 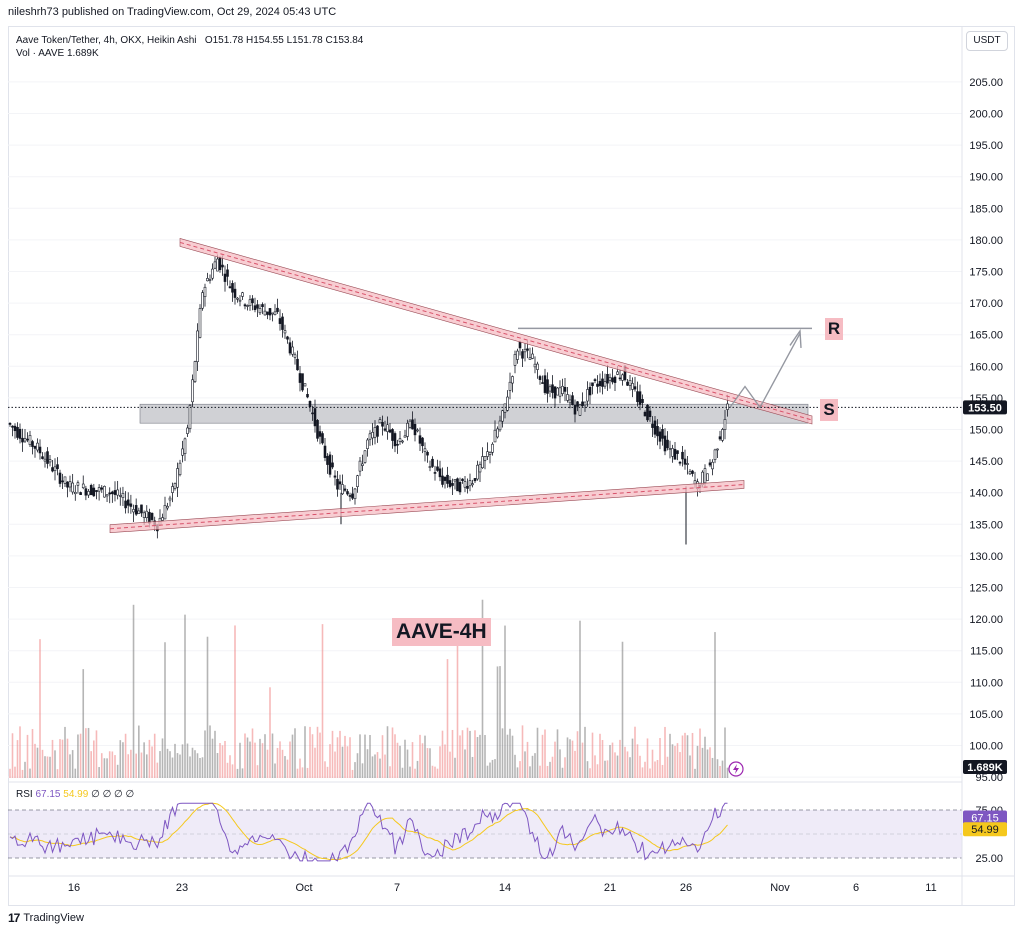 What do you see at coordinates (610, 888) in the screenshot?
I see `time-tick-label: 21` at bounding box center [610, 888].